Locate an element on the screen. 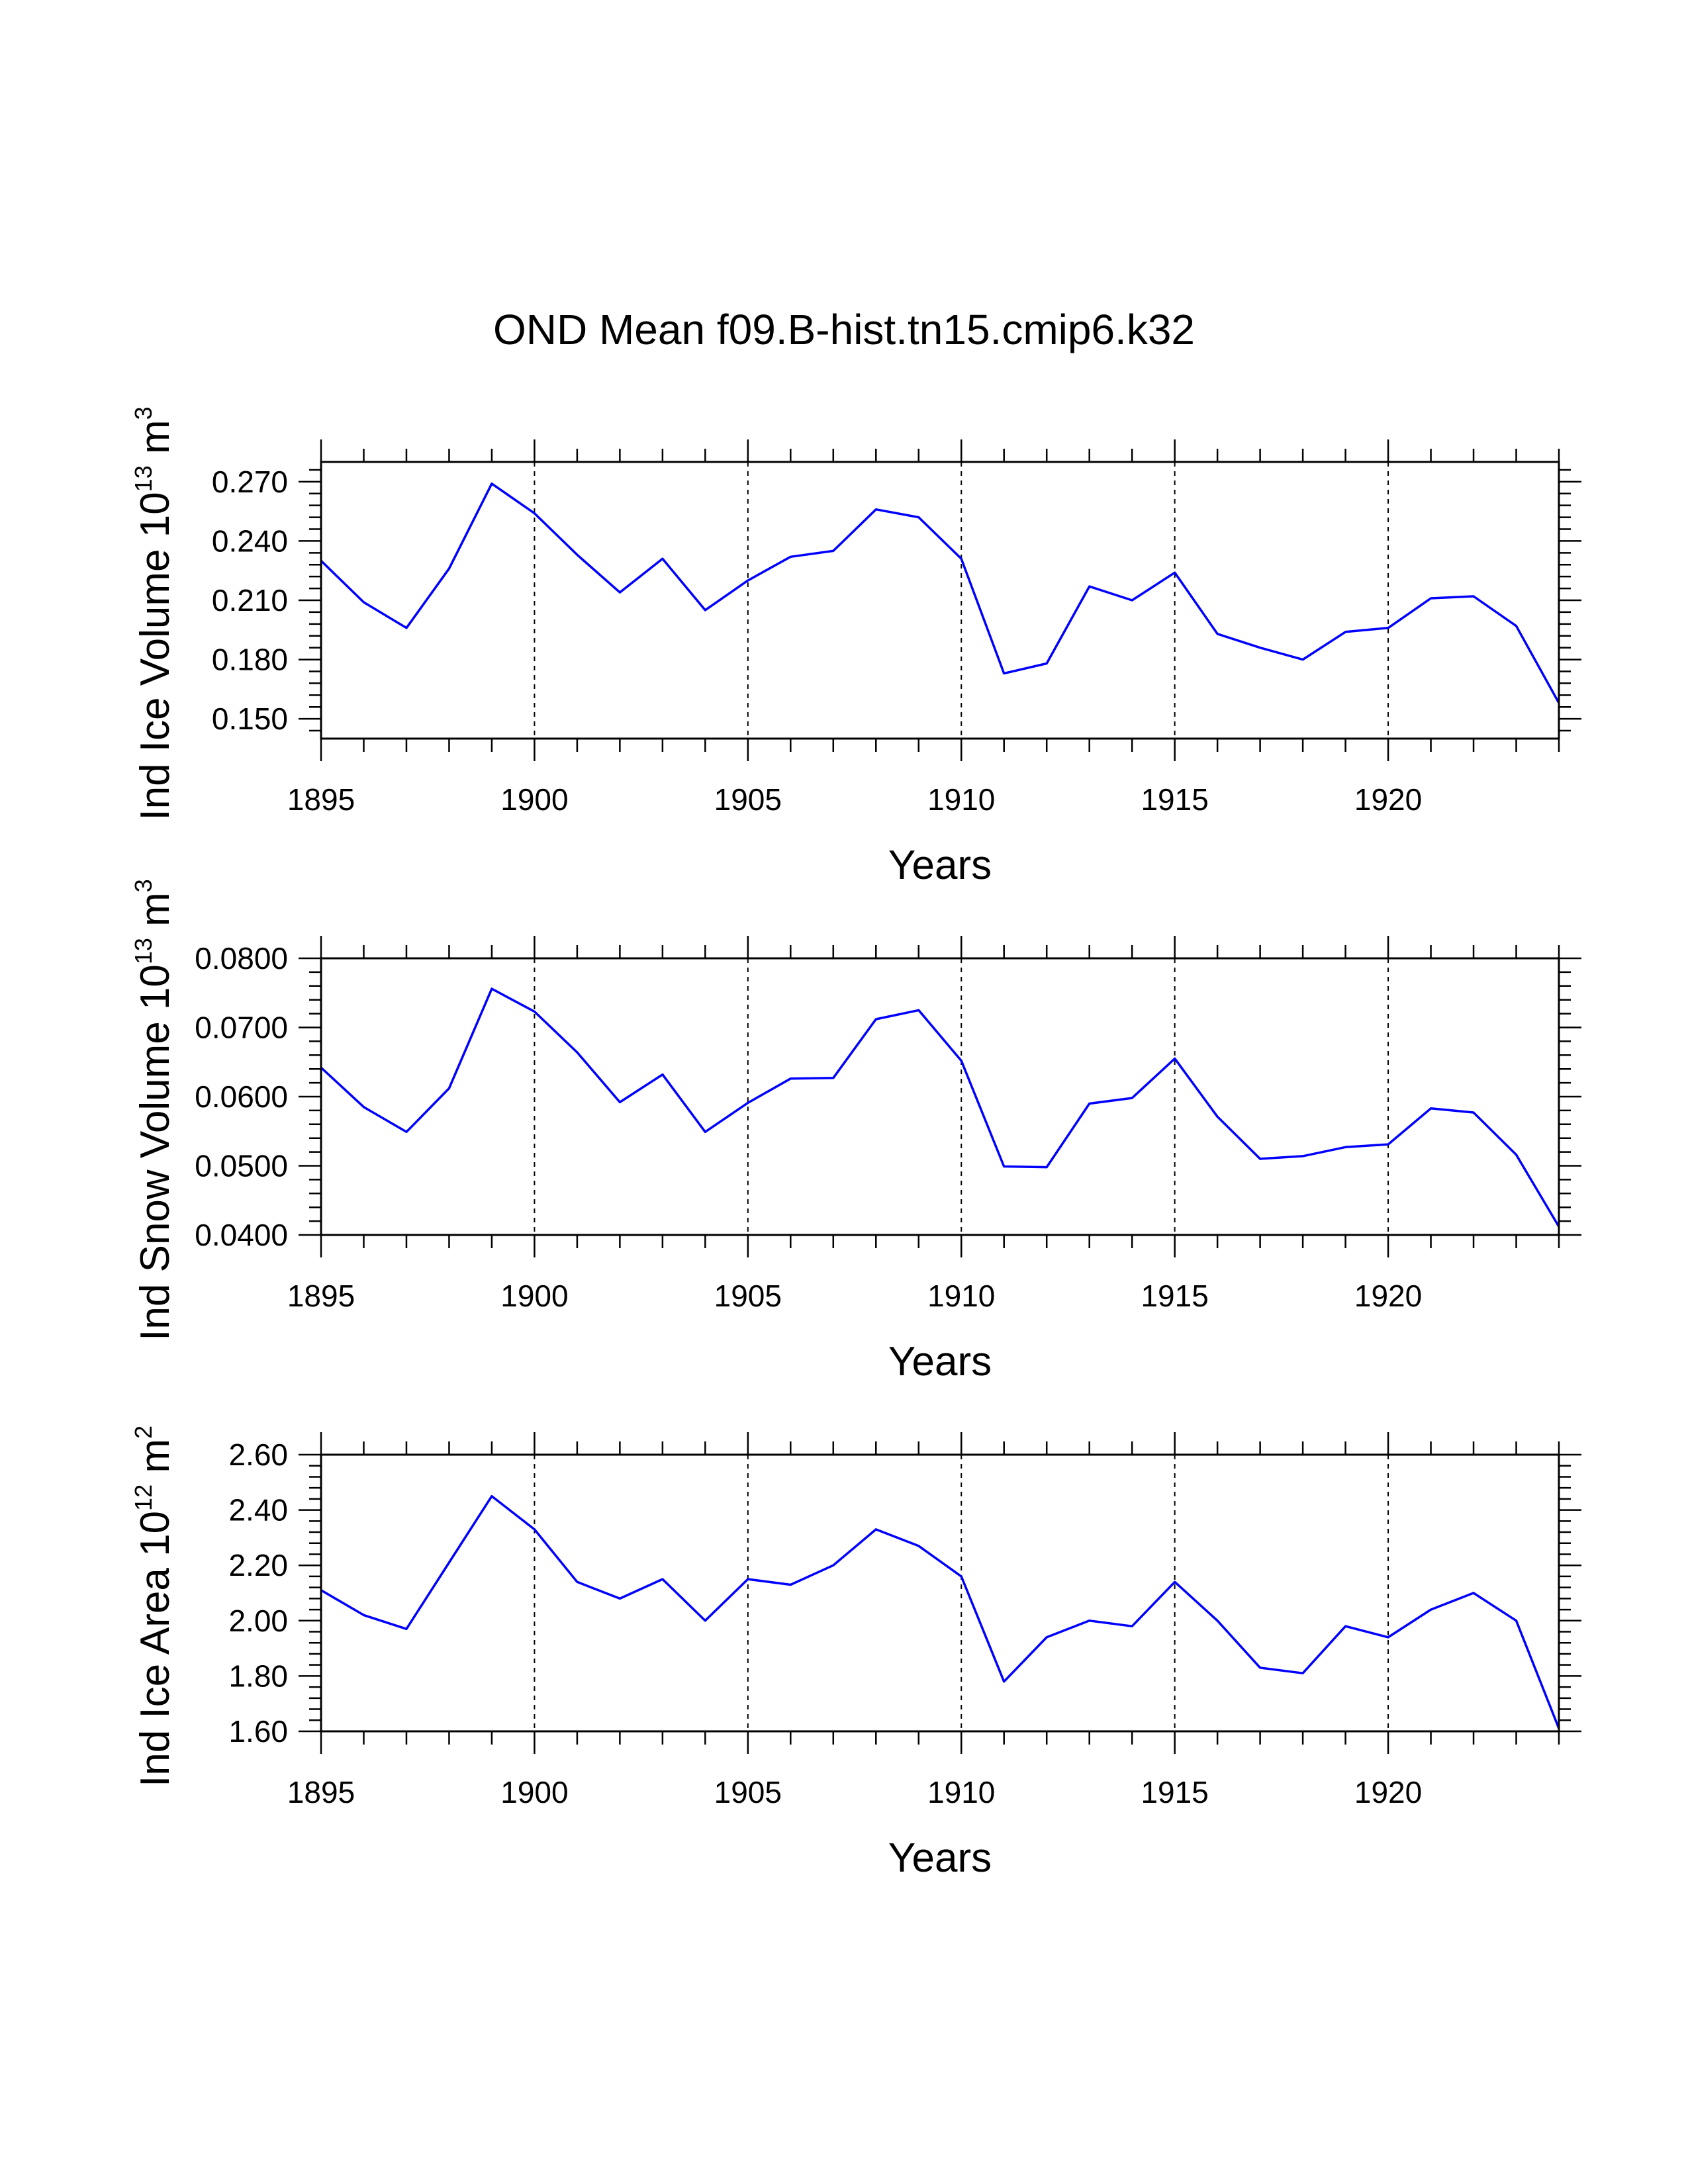 The image size is (1688, 2184). y-tick-label: 2.20 is located at coordinates (258, 1565).